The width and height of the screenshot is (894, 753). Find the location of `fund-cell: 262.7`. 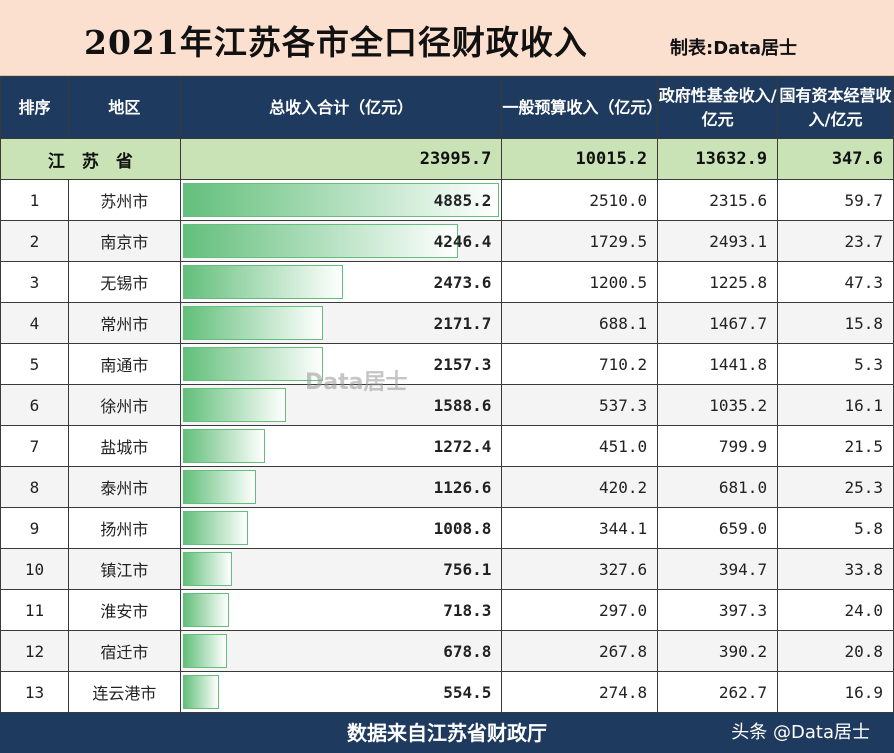

fund-cell: 262.7 is located at coordinates (718, 692).